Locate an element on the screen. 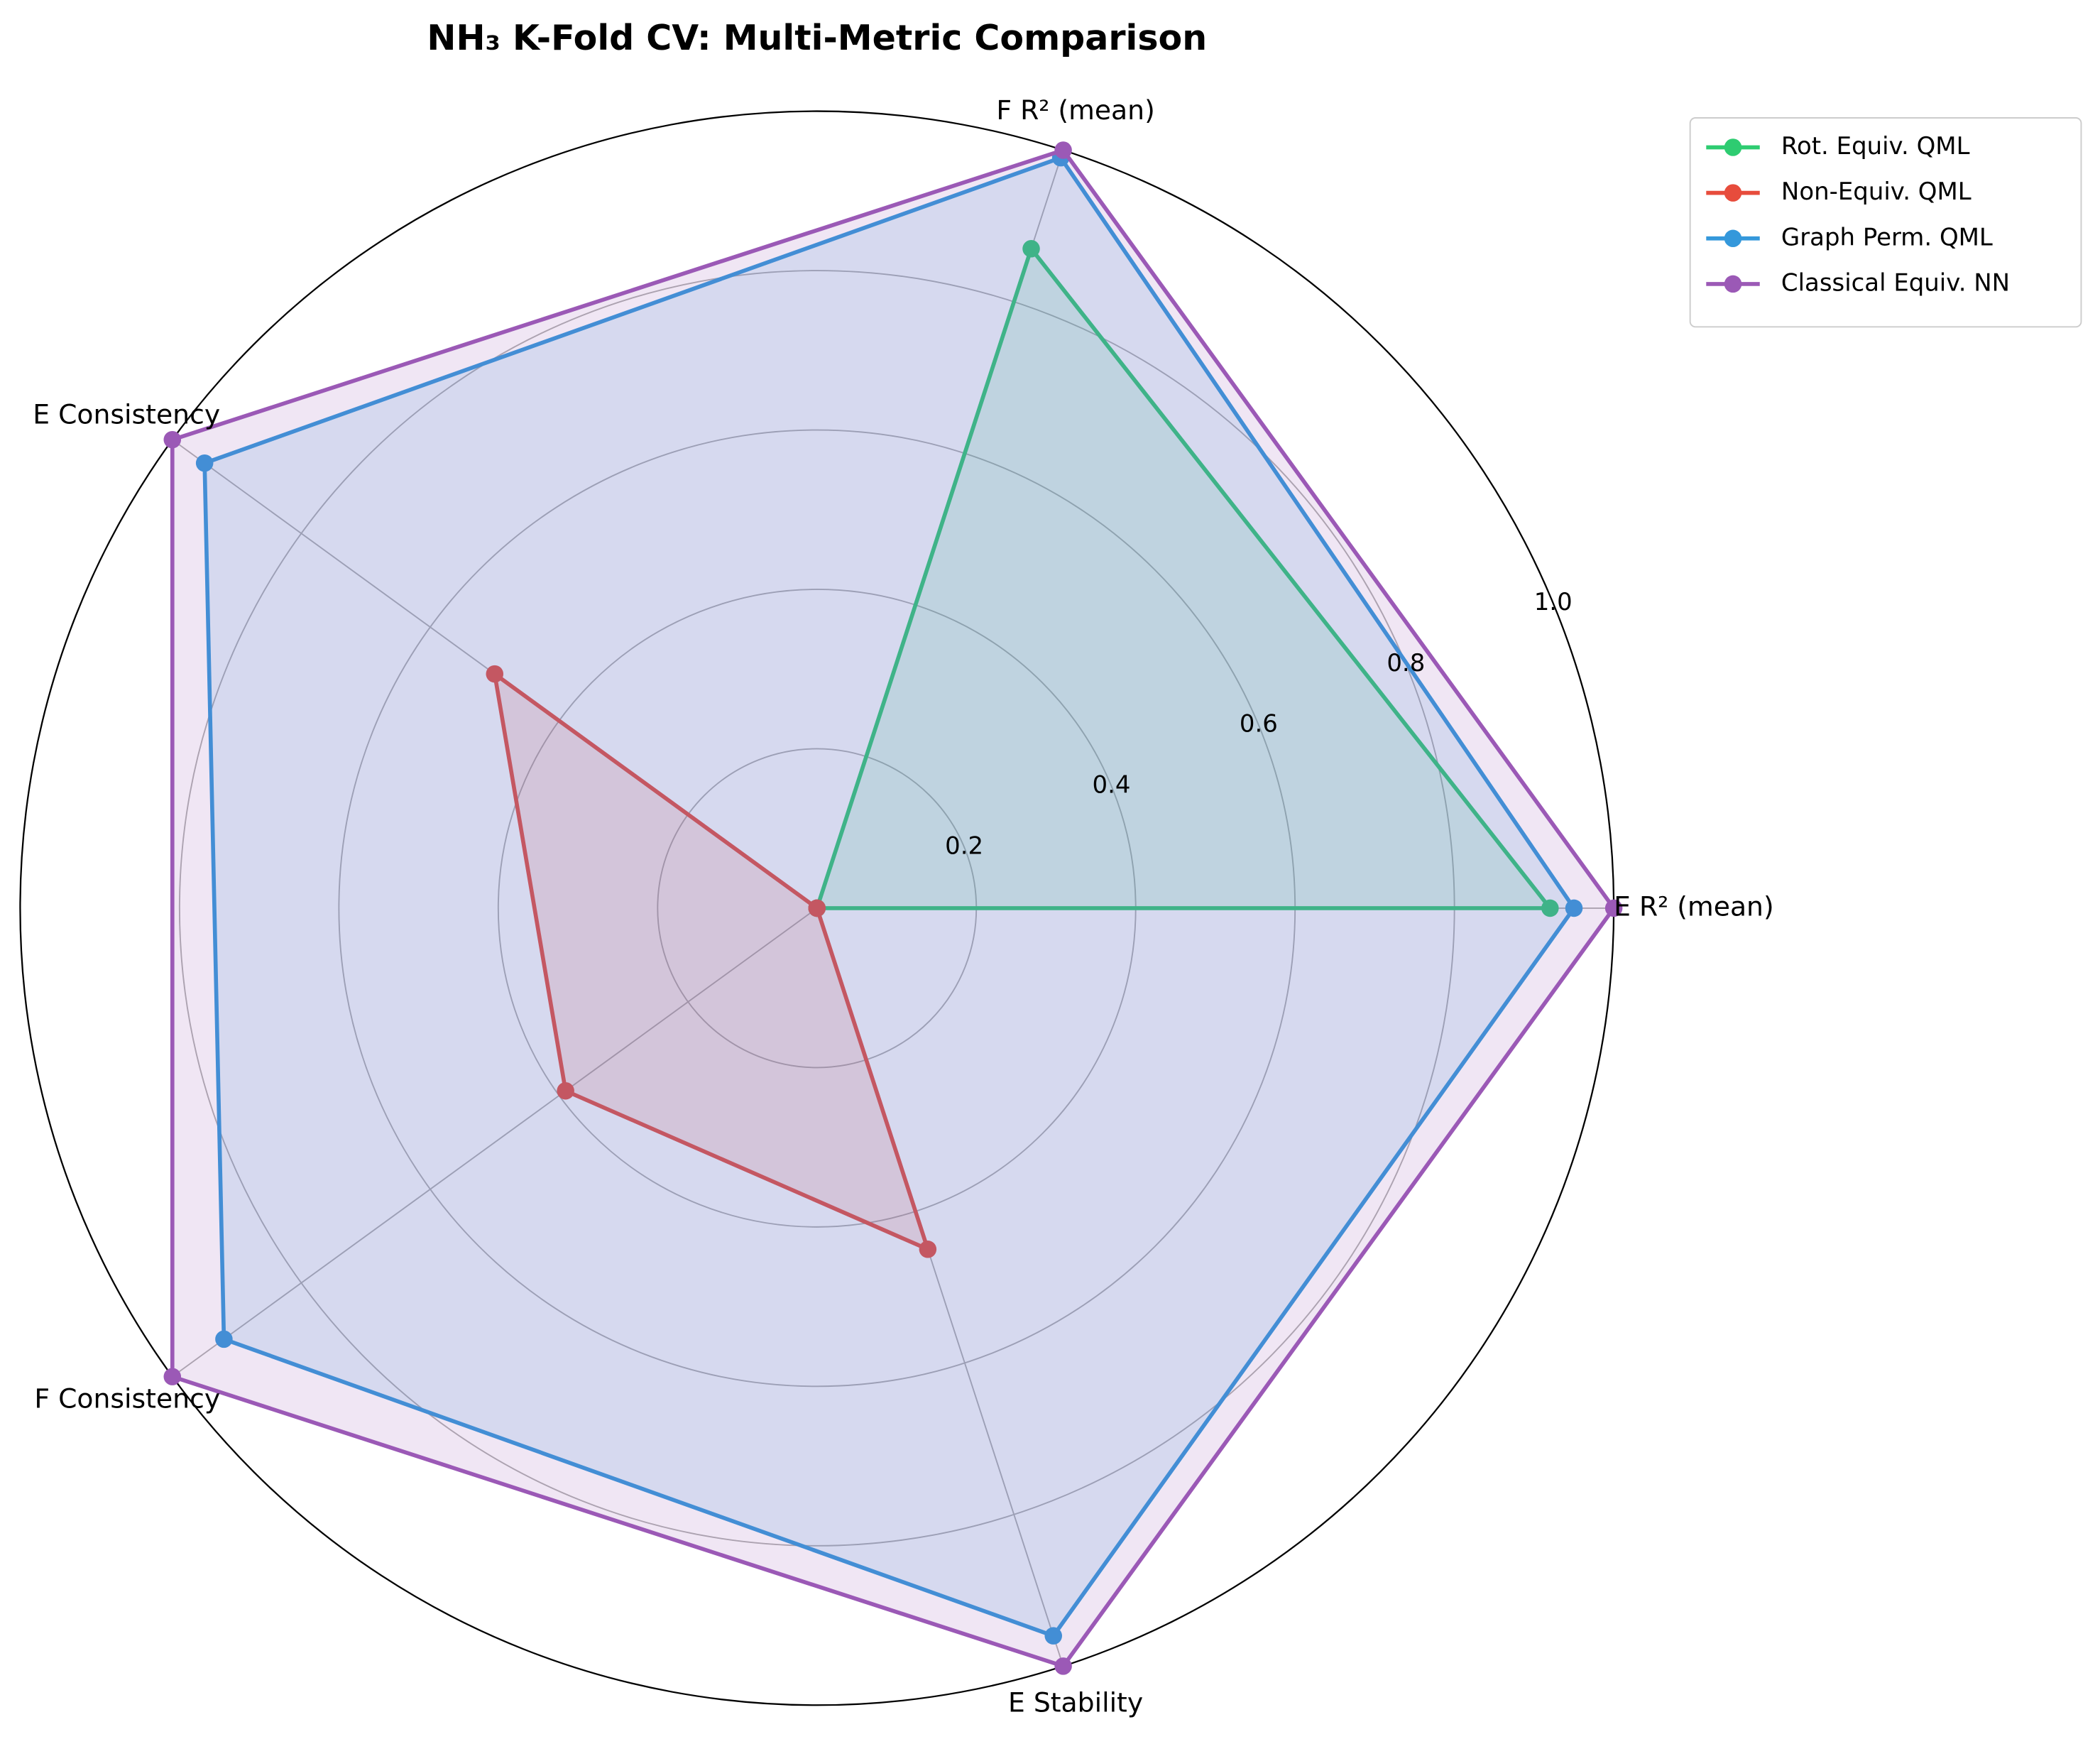  r-tick-label: 0.4 is located at coordinates (1112, 785).